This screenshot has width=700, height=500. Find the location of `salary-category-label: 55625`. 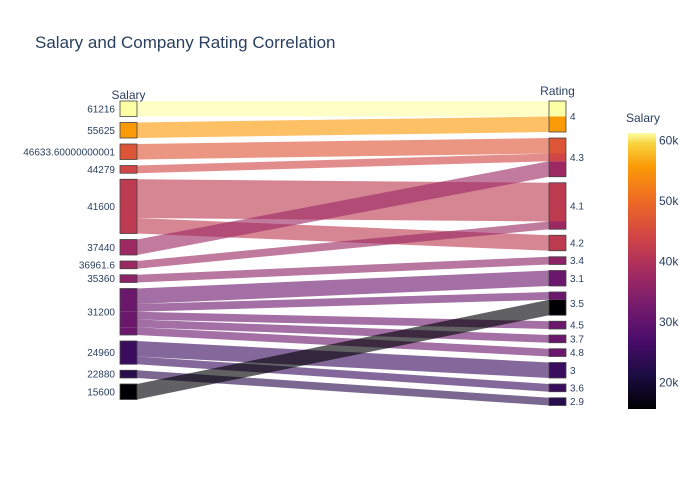

salary-category-label: 55625 is located at coordinates (101, 131).